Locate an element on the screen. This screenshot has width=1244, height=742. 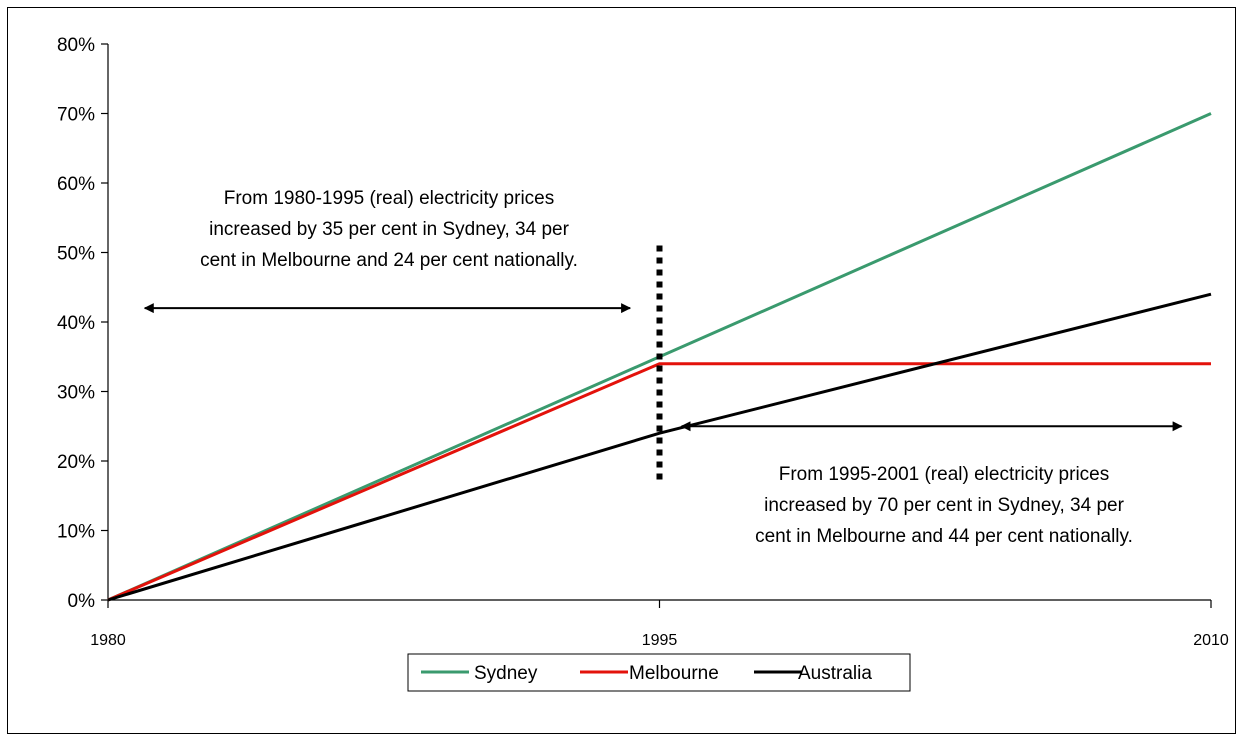
legend-box is located at coordinates (659, 672).